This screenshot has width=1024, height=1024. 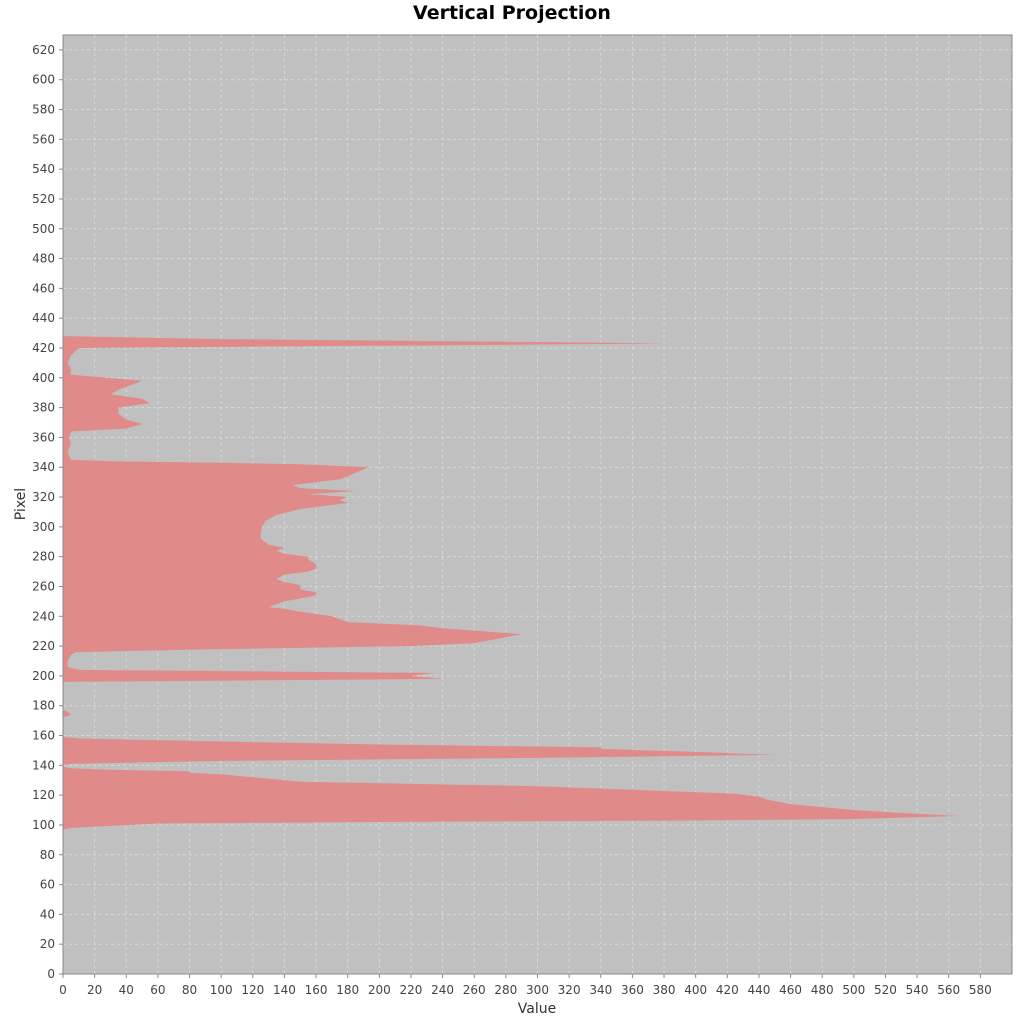 What do you see at coordinates (43, 586) in the screenshot?
I see `y-tick-label: 260` at bounding box center [43, 586].